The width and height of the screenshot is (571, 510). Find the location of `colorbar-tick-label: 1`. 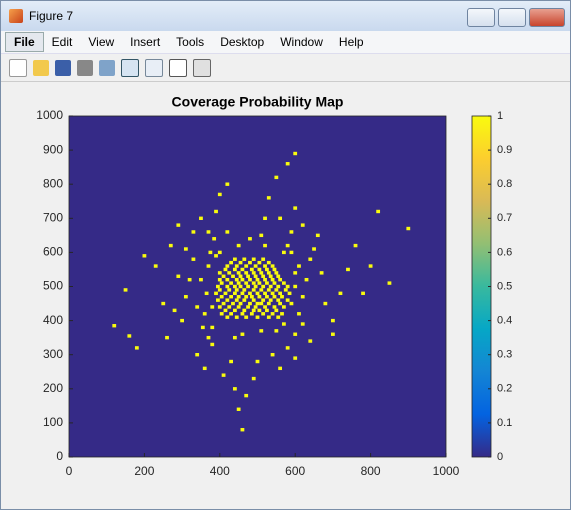

colorbar-tick-label: 1 is located at coordinates (500, 116).